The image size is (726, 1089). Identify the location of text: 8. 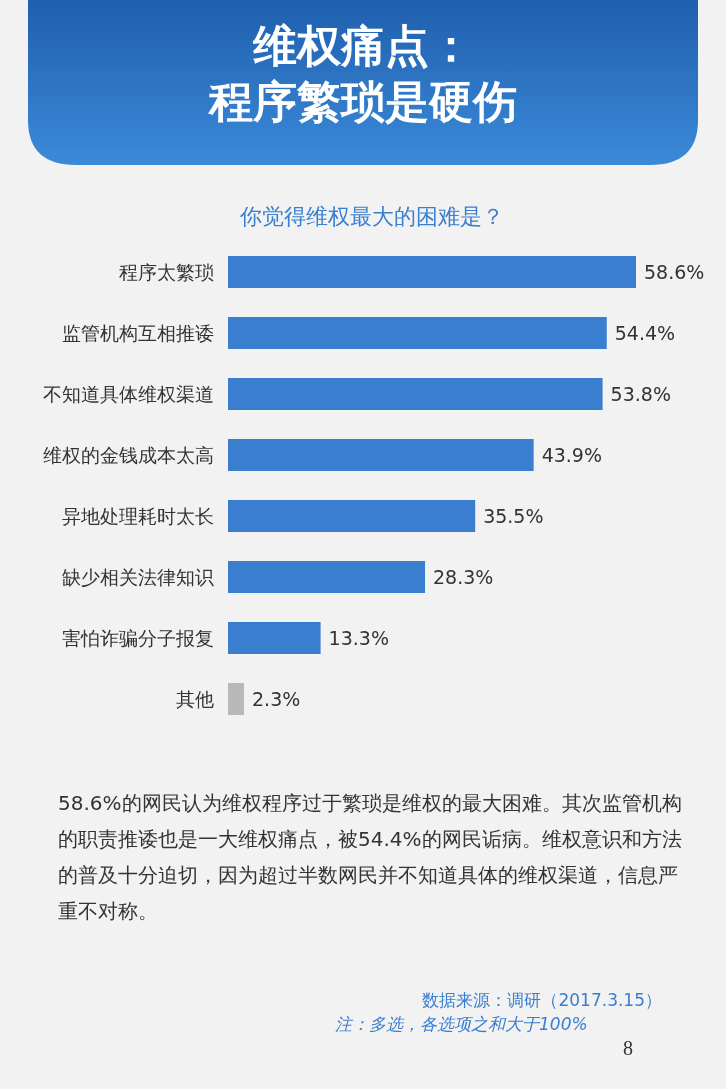
(628, 1048).